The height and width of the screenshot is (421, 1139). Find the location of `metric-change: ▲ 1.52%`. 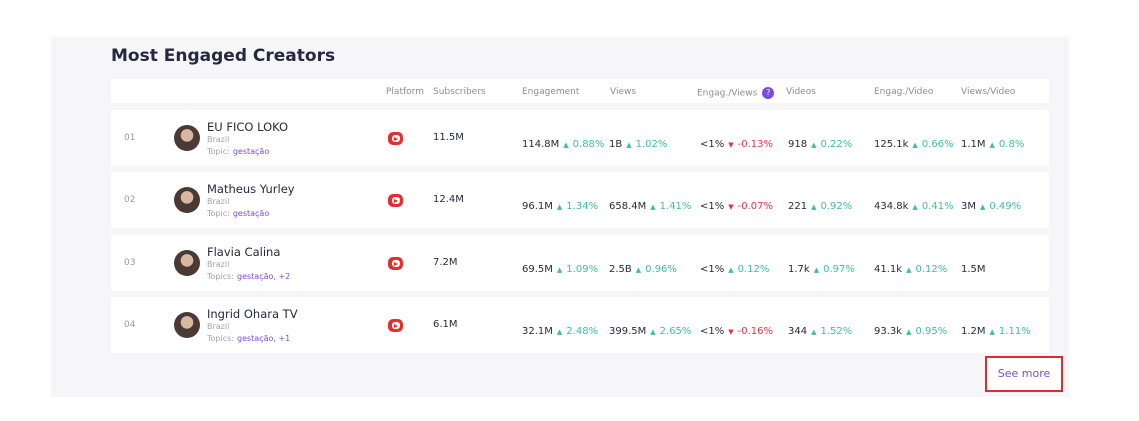

metric-change: ▲ 1.52% is located at coordinates (831, 331).